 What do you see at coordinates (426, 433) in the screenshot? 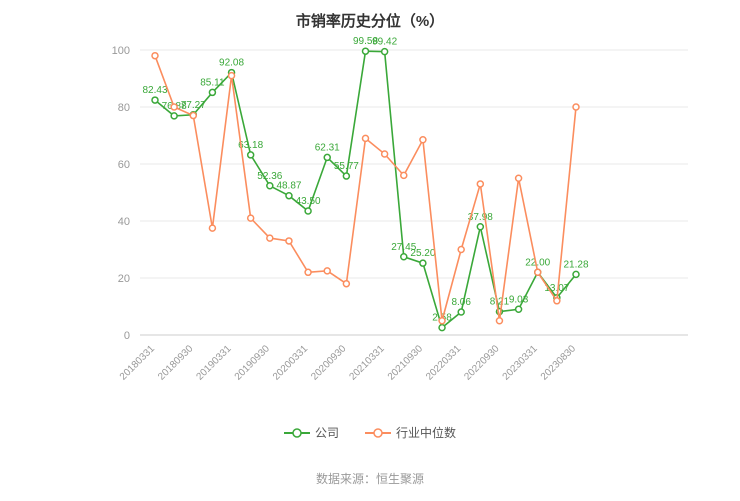
I see `legend-label-industry-median: 行业中位数` at bounding box center [426, 433].